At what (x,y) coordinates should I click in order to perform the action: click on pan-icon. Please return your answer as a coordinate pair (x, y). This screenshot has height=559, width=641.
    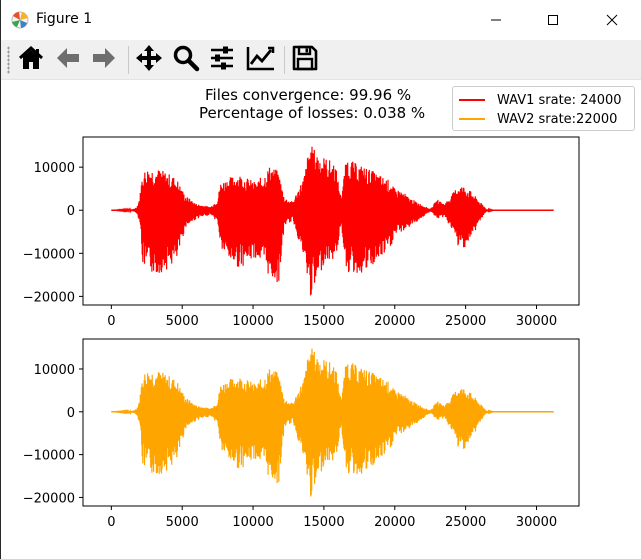
    Looking at the image, I should click on (149, 60).